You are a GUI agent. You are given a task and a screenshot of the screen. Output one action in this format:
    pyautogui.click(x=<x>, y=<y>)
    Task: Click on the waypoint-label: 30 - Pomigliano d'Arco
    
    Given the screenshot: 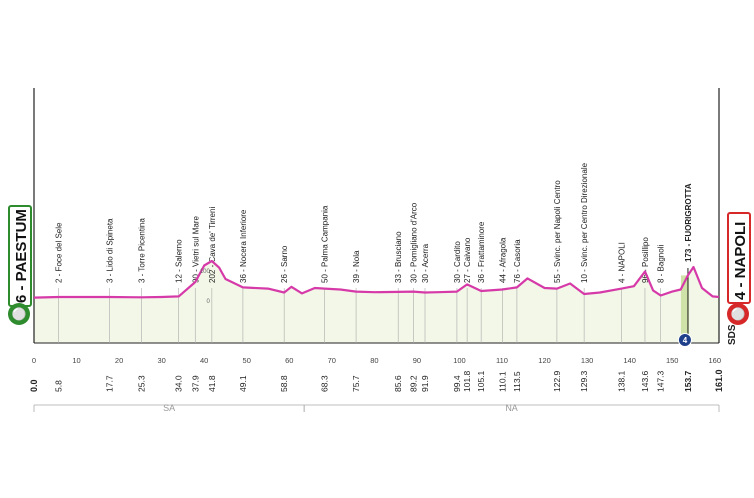 What is the action you would take?
    pyautogui.click(x=414, y=242)
    